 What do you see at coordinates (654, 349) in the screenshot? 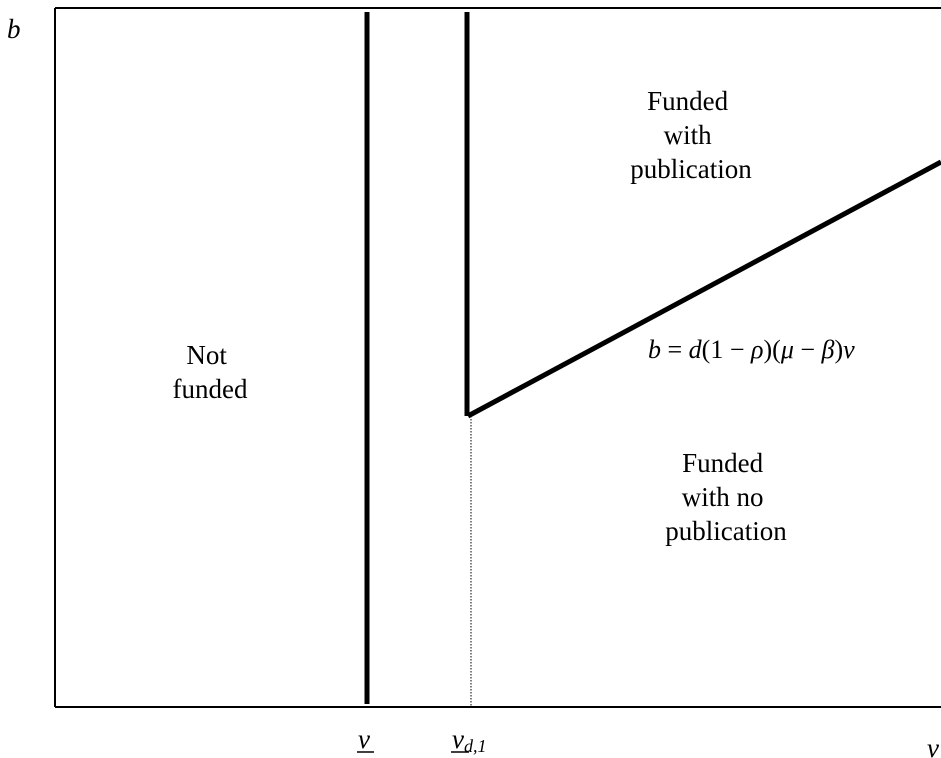
I see `eq-lhs-b: b` at bounding box center [654, 349].